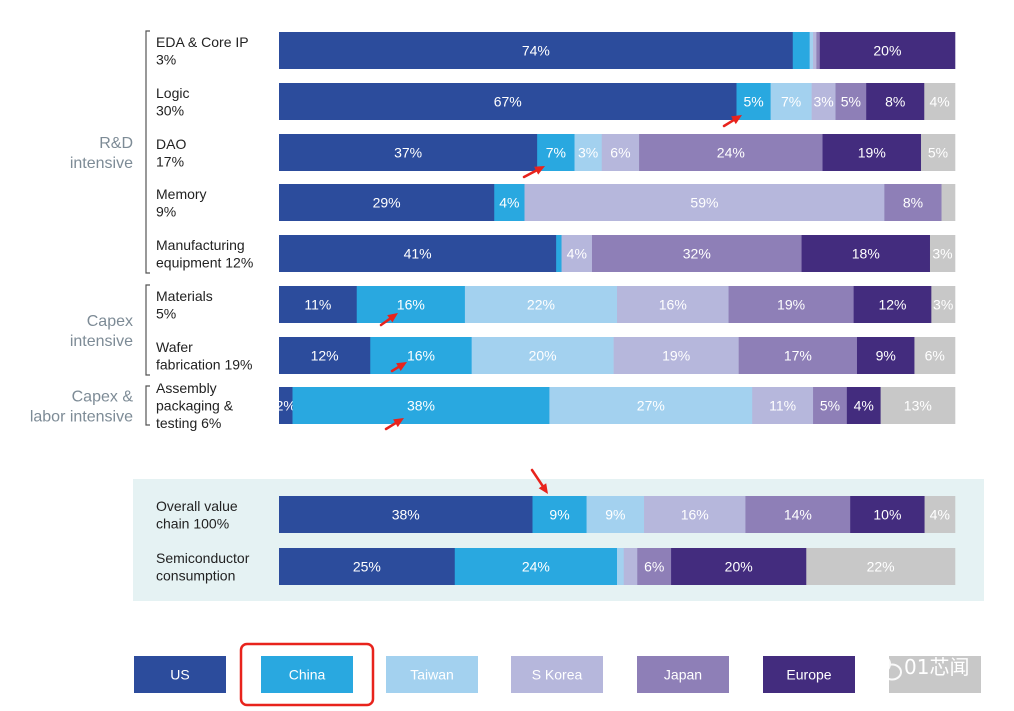 The width and height of the screenshot is (1014, 711). Describe the element at coordinates (588, 153) in the screenshot. I see `data-label: 3%` at that location.